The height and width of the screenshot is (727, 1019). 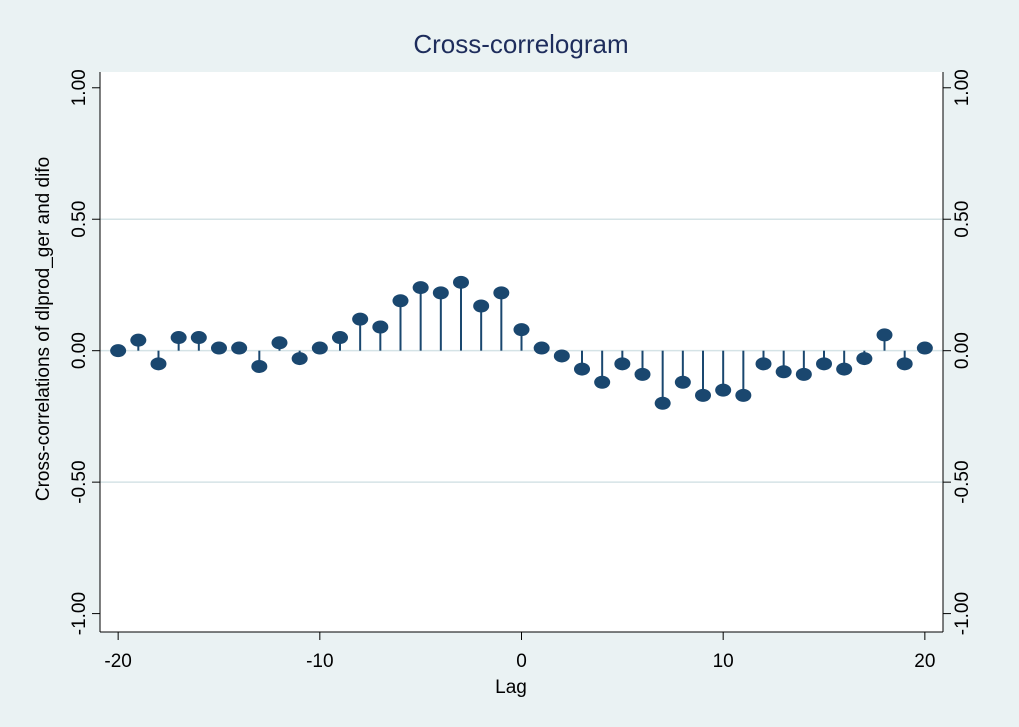 I want to click on x-tick-label: -20, so click(x=117, y=661).